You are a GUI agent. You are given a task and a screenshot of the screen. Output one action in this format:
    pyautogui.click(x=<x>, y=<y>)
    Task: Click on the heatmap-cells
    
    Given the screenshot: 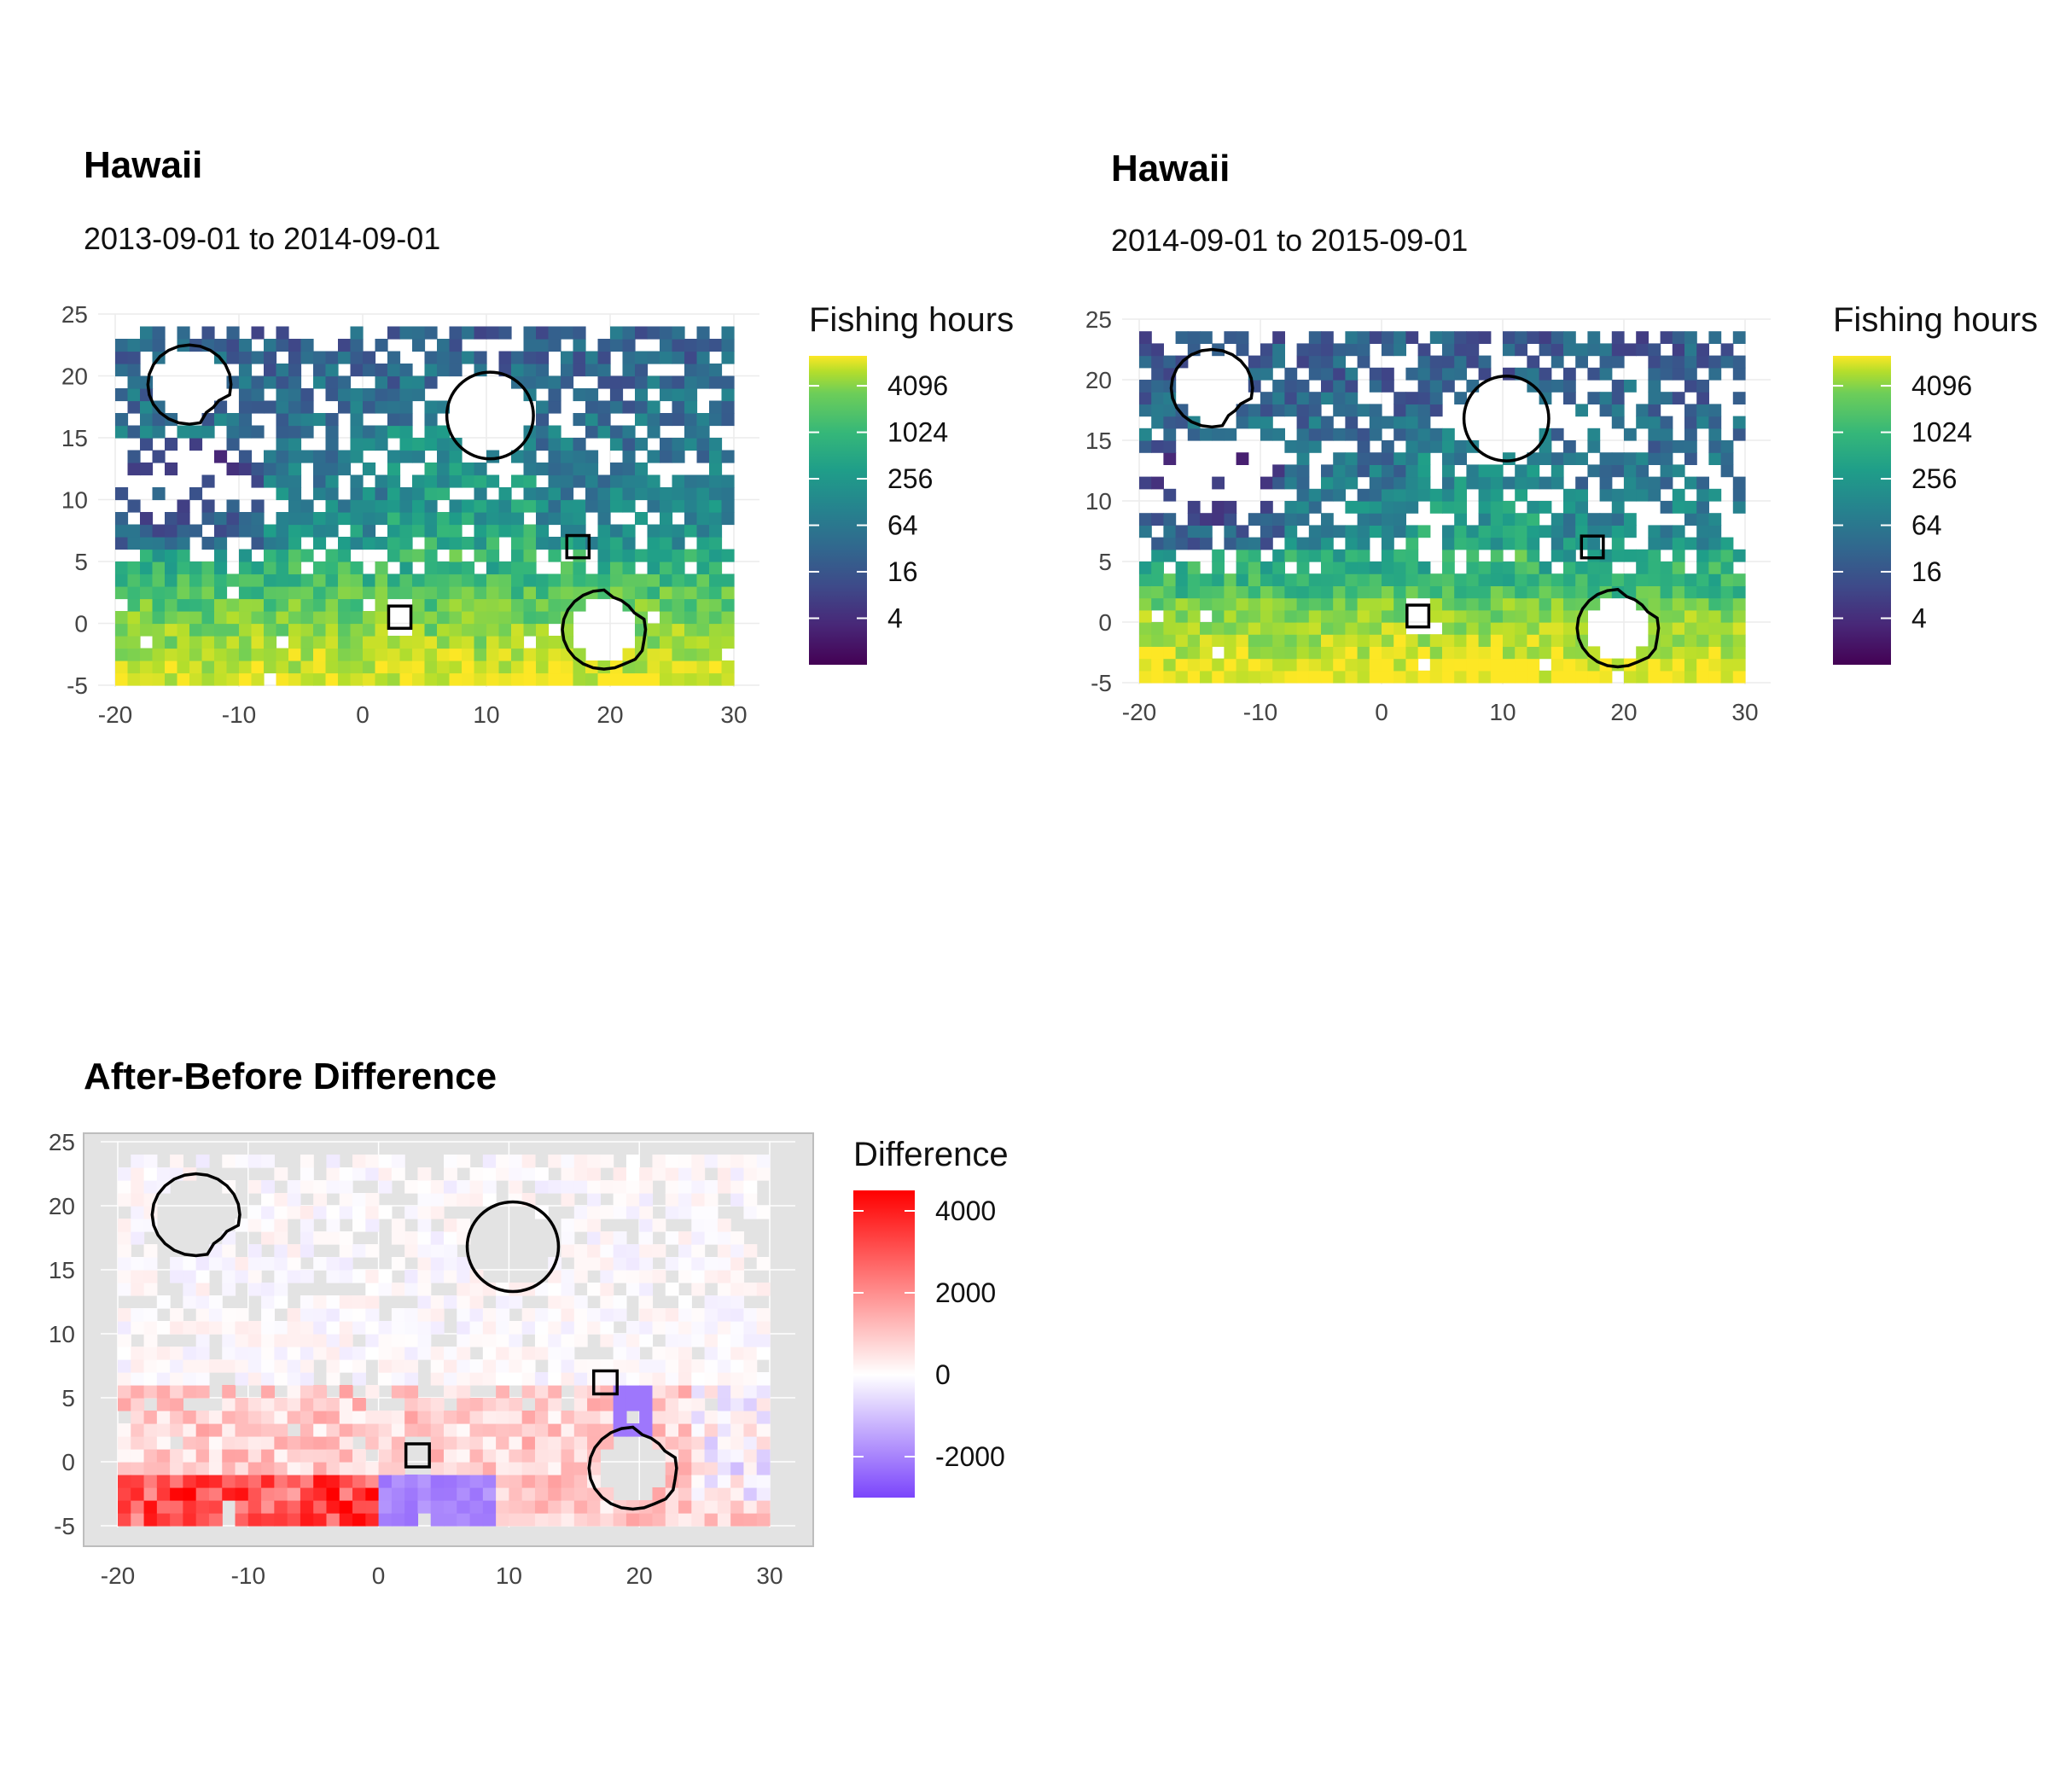 What is the action you would take?
    pyautogui.click(x=1442, y=508)
    